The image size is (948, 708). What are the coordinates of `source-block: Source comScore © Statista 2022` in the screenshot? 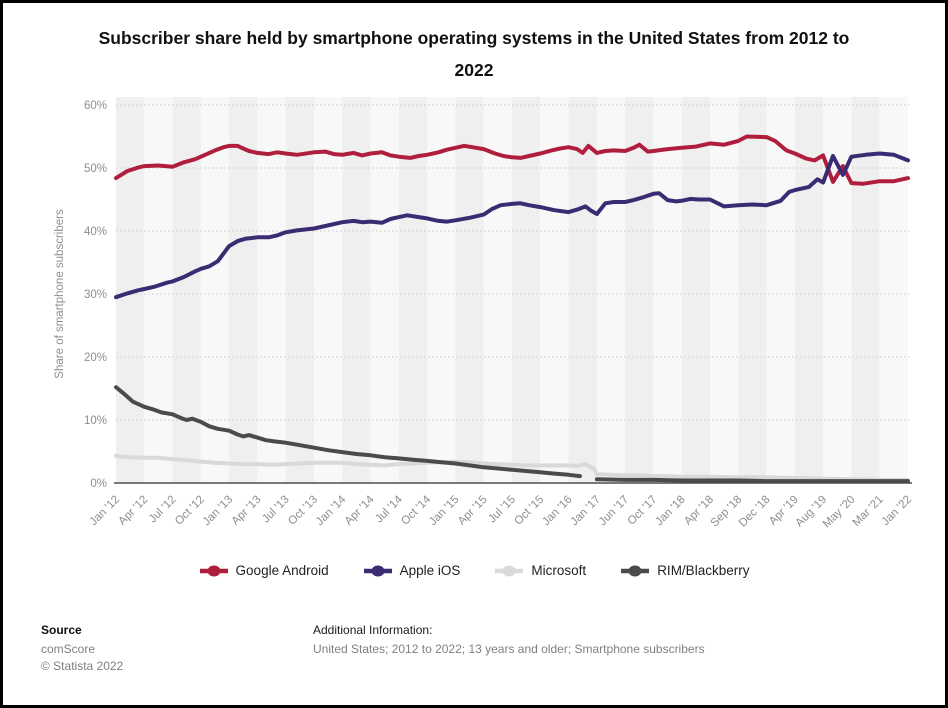 It's located at (82, 649).